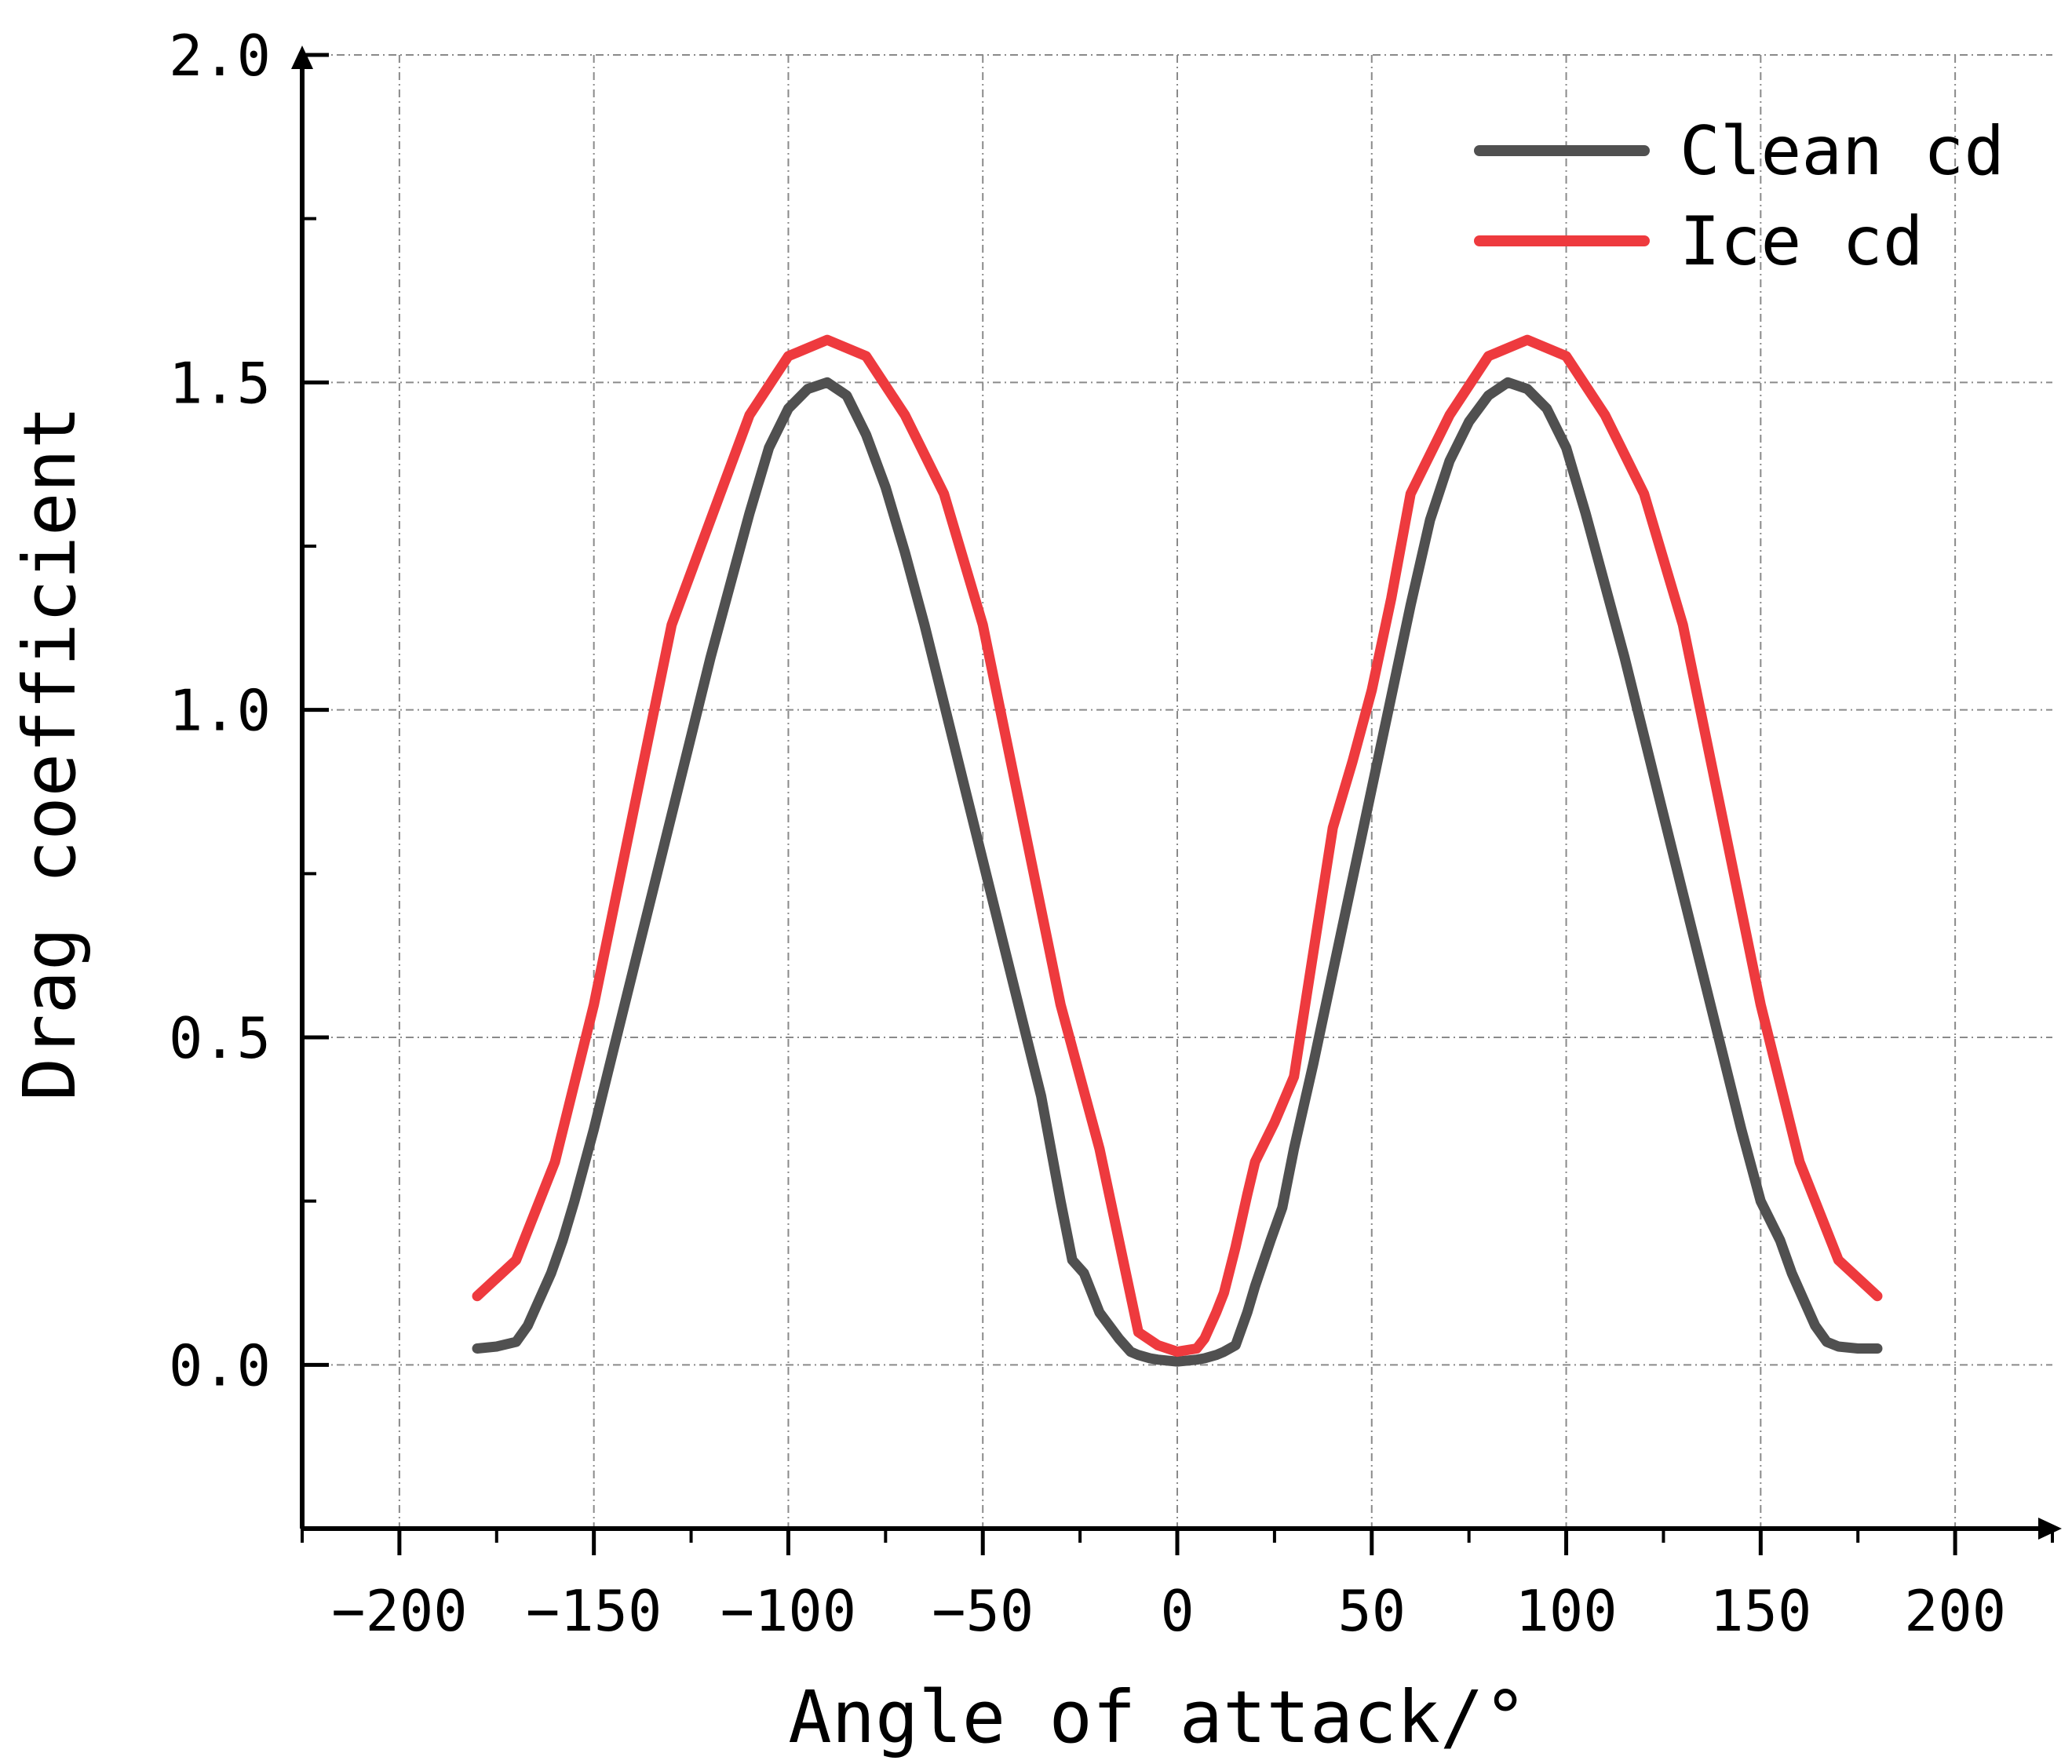 This screenshot has width=2072, height=1764. Describe the element at coordinates (220, 56) in the screenshot. I see `y-tick-label-4: 2.0` at that location.